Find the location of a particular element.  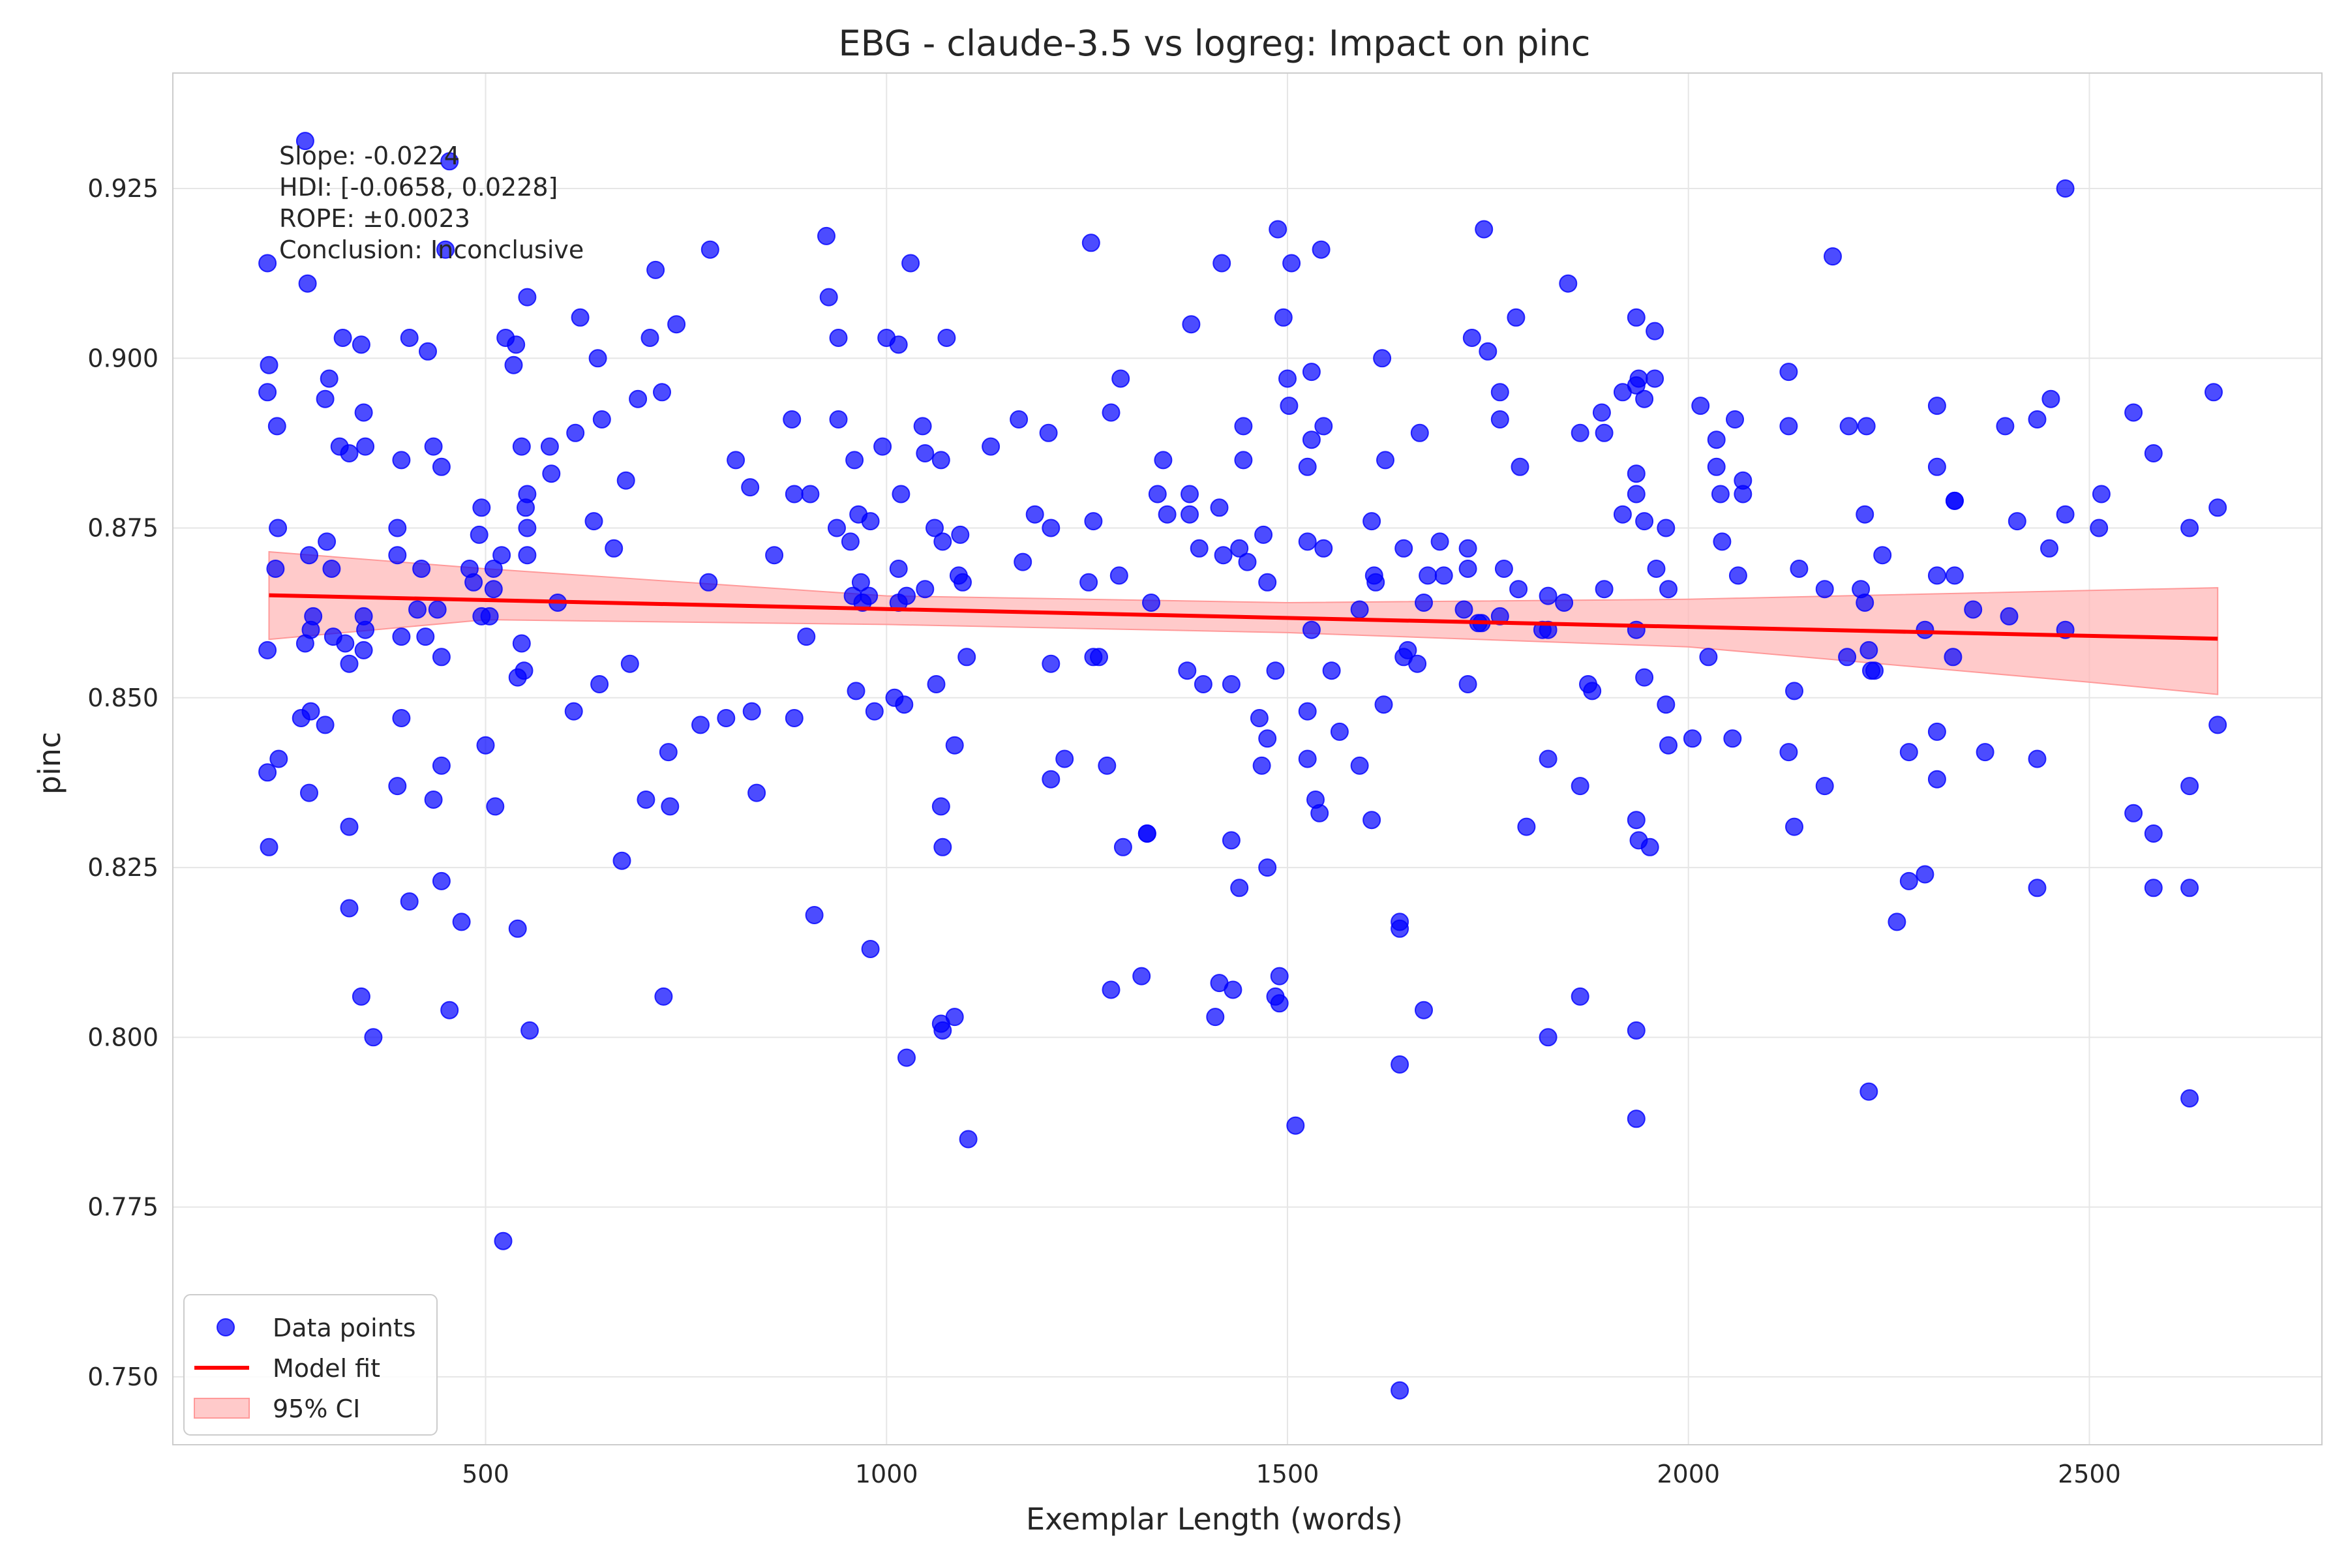

ci-band-layer is located at coordinates (1243, 622).